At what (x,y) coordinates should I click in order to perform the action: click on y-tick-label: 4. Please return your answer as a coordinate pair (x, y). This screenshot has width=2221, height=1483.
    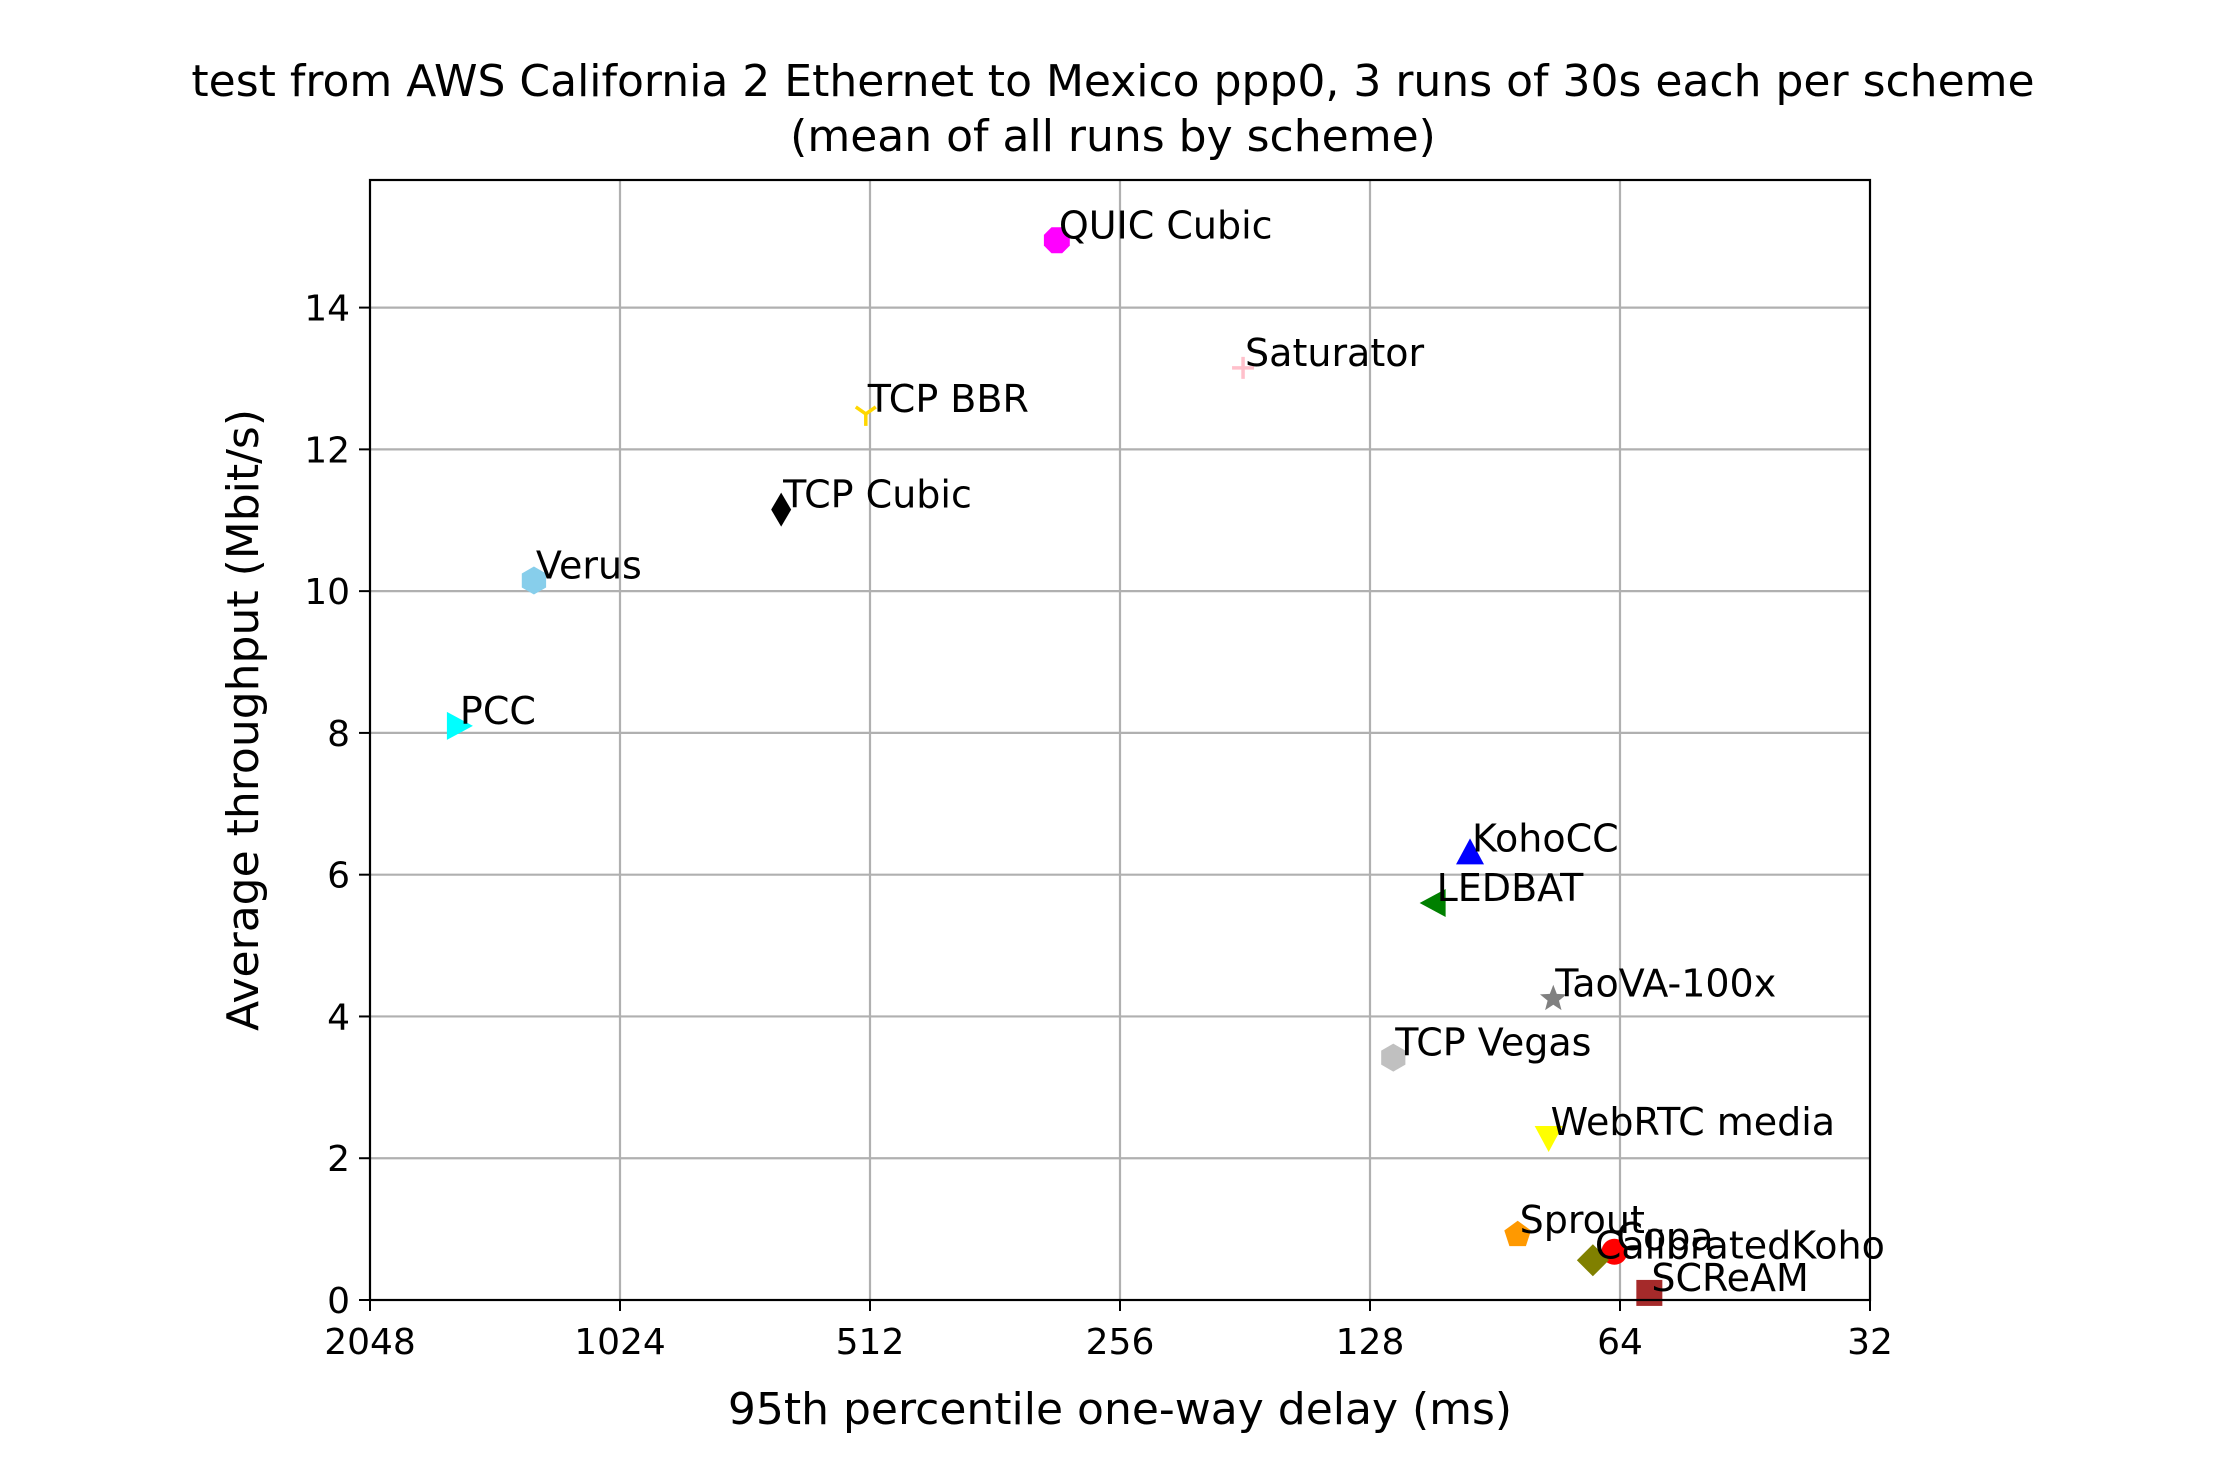
    Looking at the image, I should click on (338, 1017).